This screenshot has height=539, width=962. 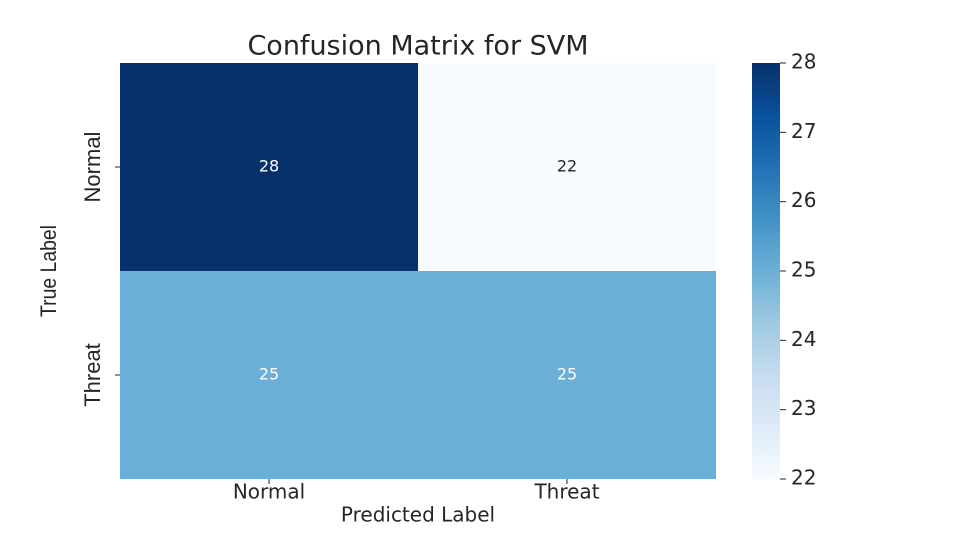 I want to click on colorbar-tick-label: 23, so click(x=803, y=408).